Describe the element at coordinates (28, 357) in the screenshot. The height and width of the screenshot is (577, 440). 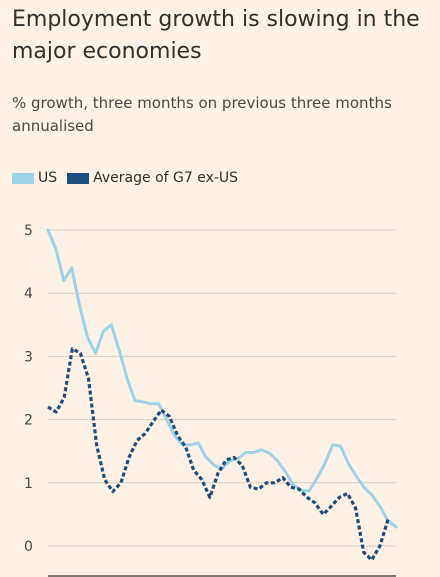
I see `y-tick-label-3: 3` at that location.